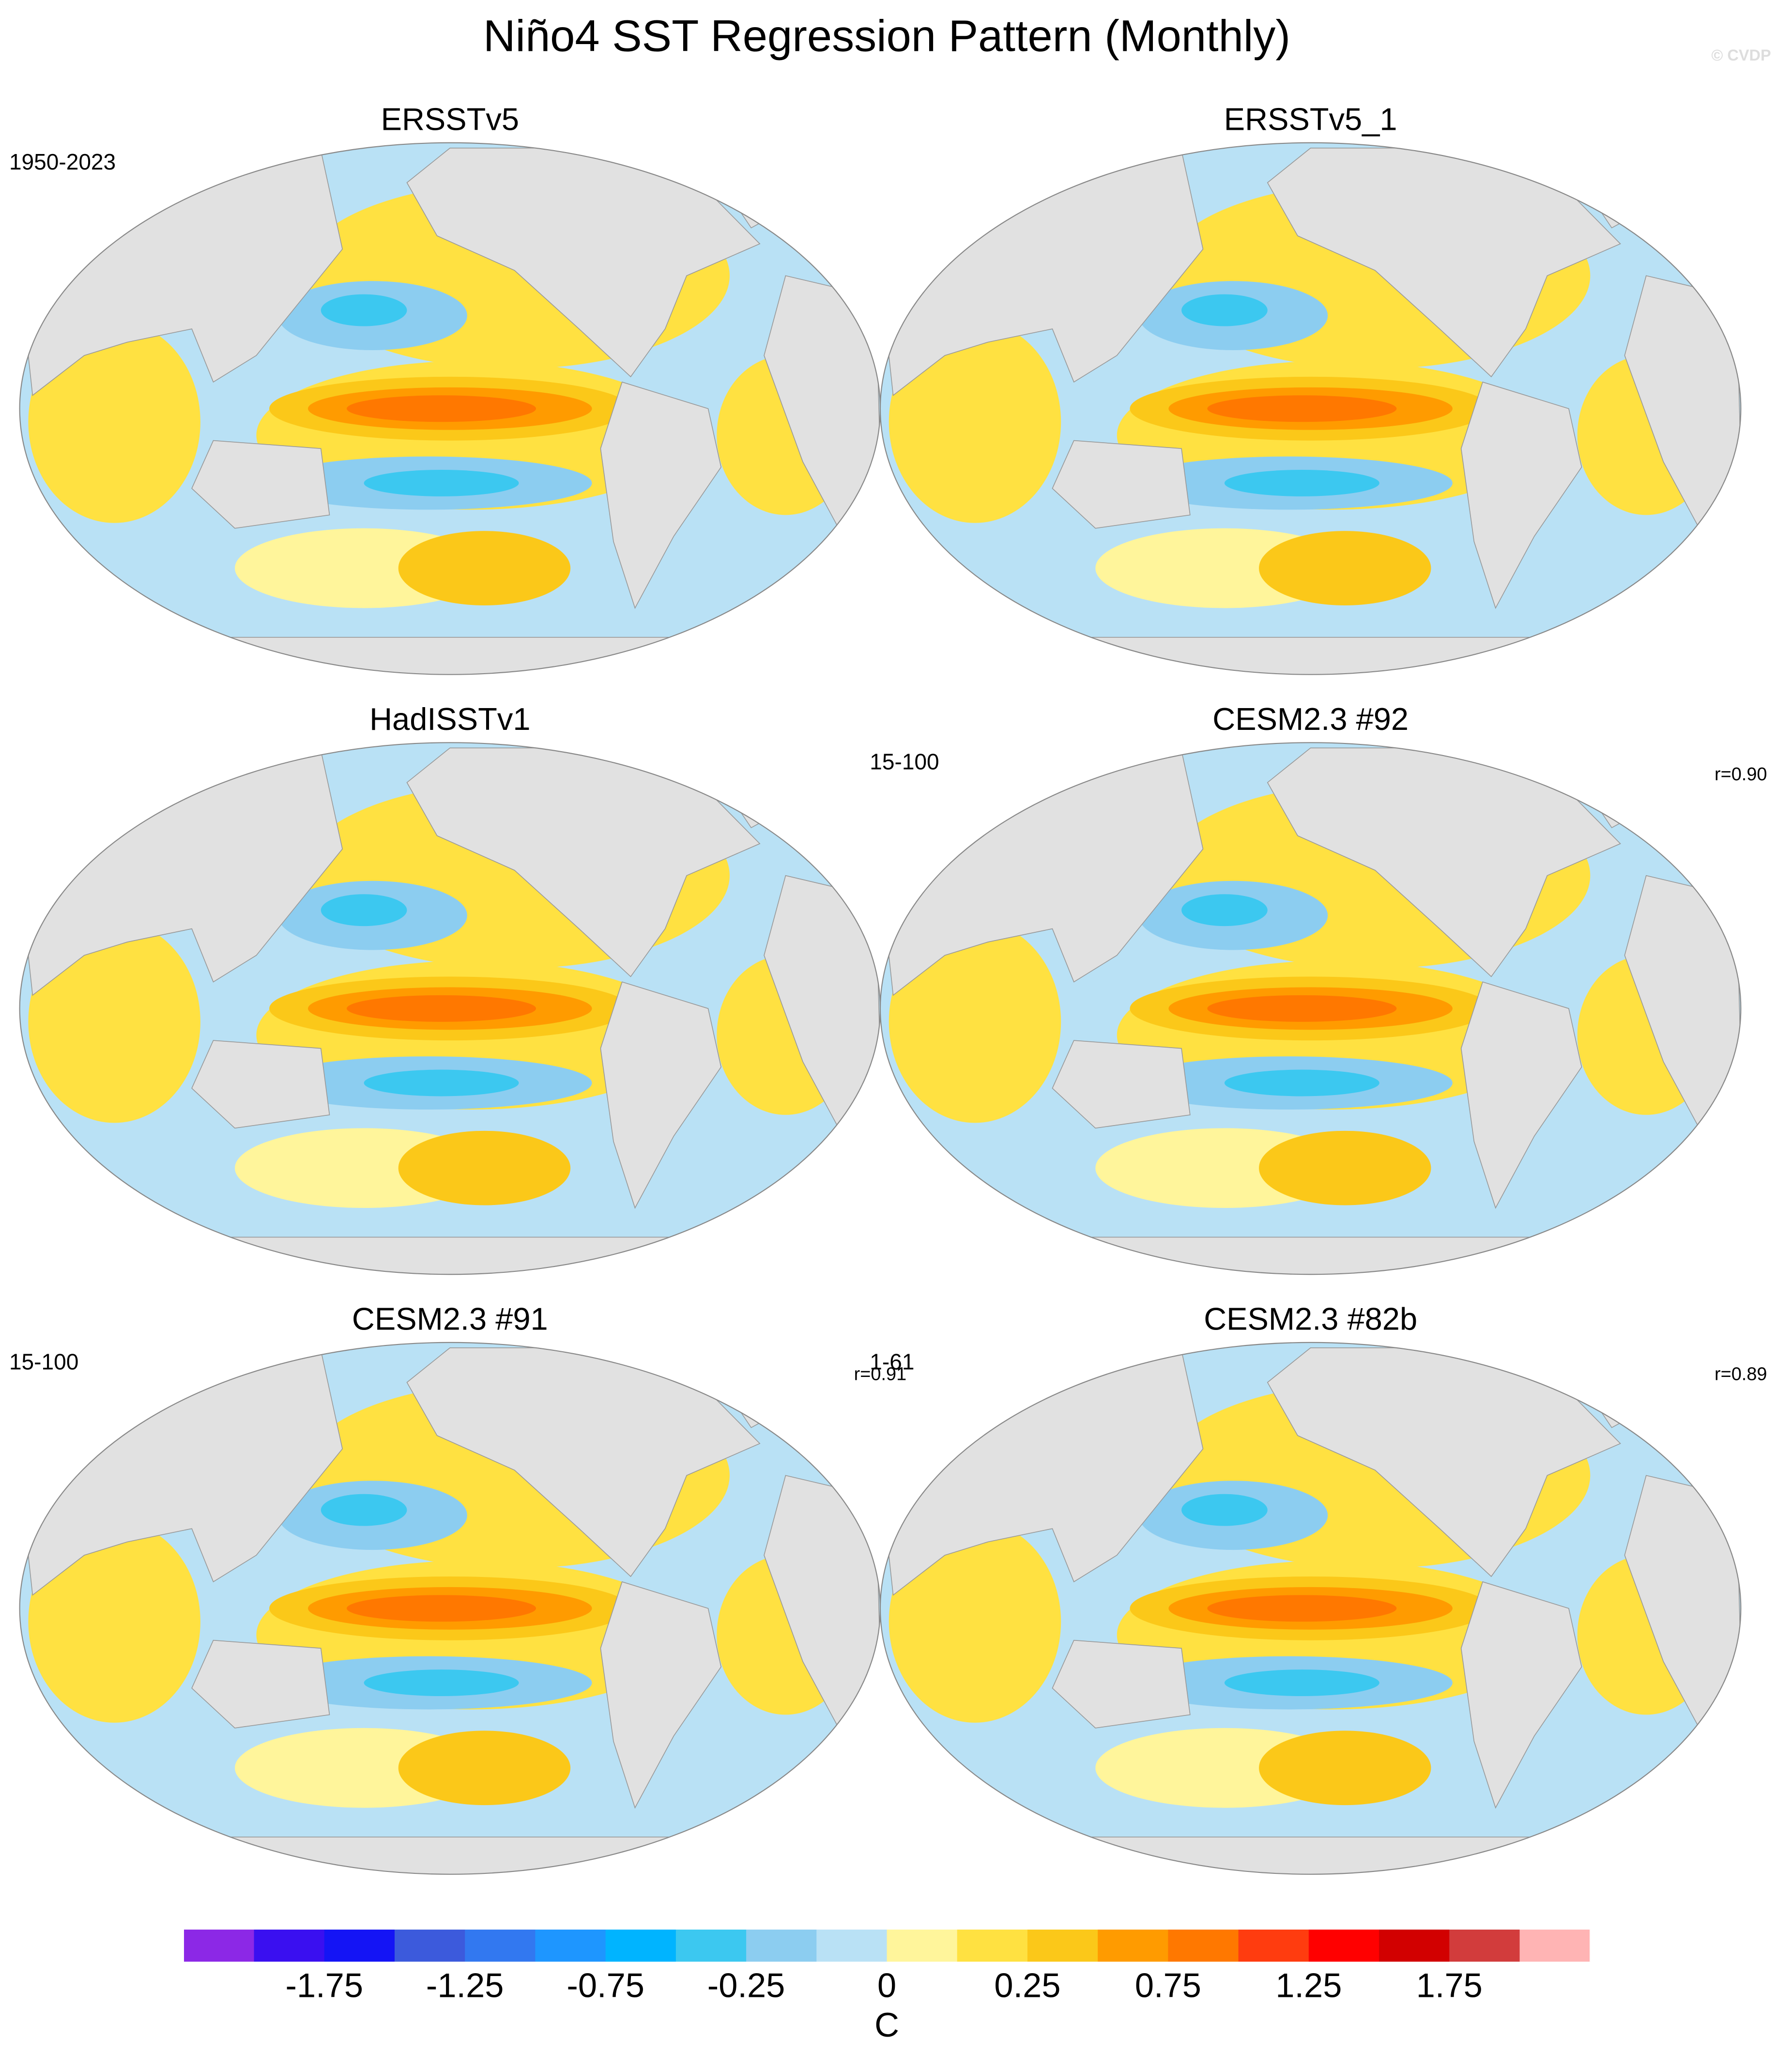 The image size is (1792, 2055). I want to click on colorbar-label: C, so click(886, 2025).